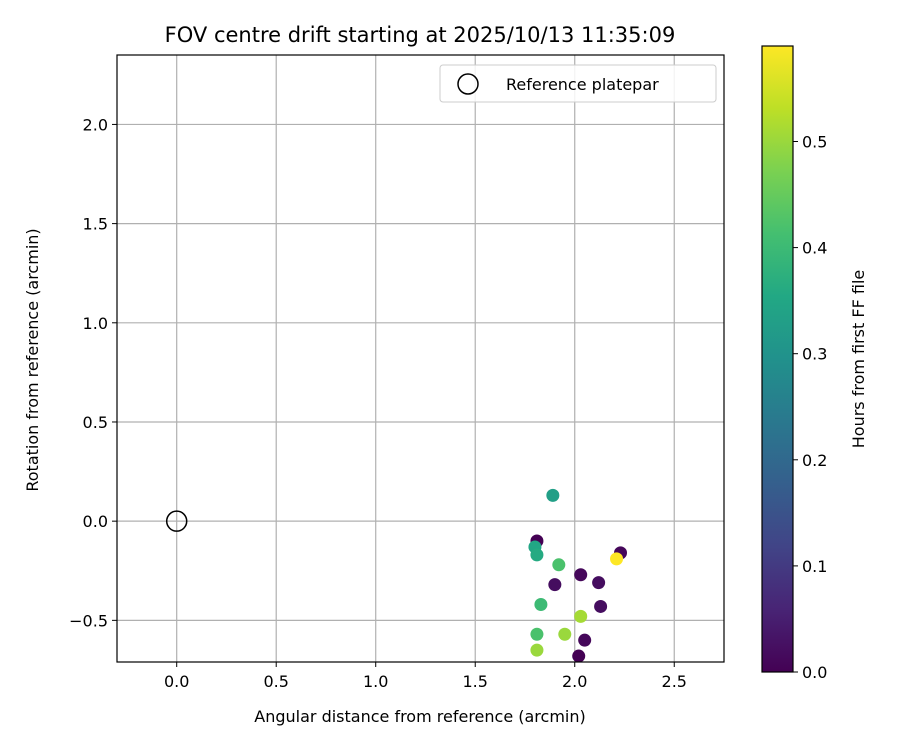 The image size is (900, 750). Describe the element at coordinates (814, 460) in the screenshot. I see `colorbar-tick-label: 0.2` at that location.